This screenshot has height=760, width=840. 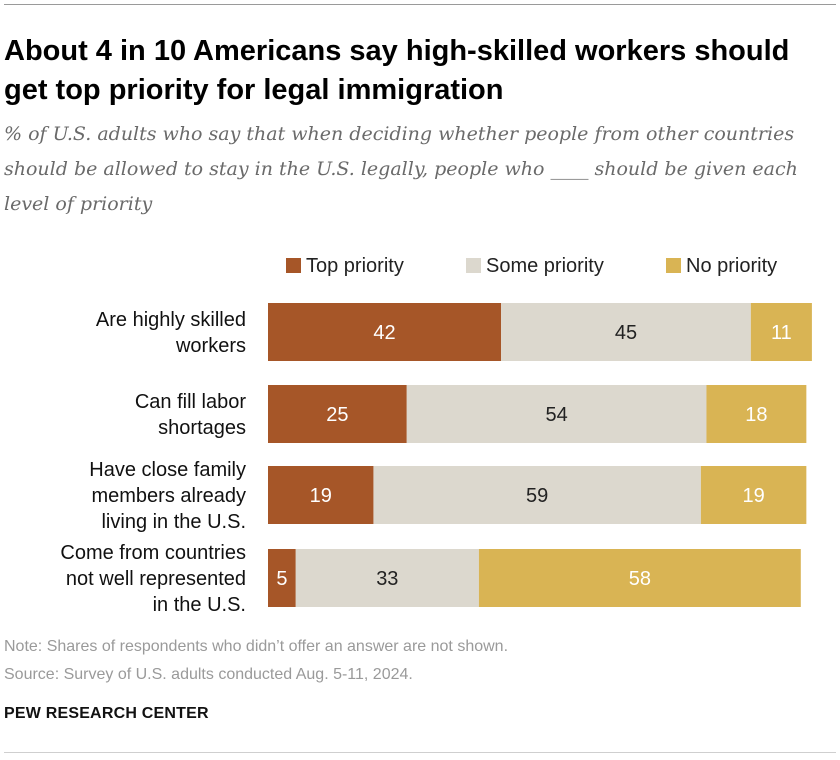 I want to click on data-label-top-priority: 42, so click(x=384, y=333).